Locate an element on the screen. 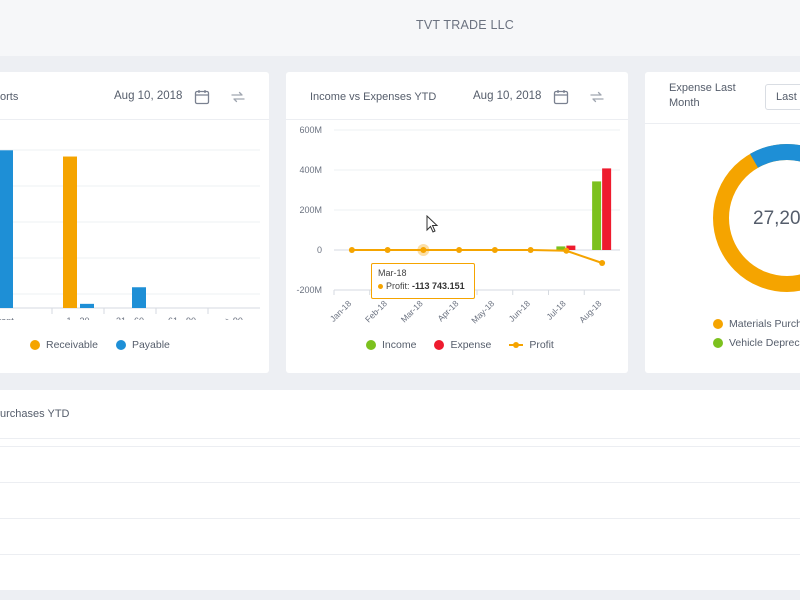  y-tick-label: 400M is located at coordinates (310, 170).